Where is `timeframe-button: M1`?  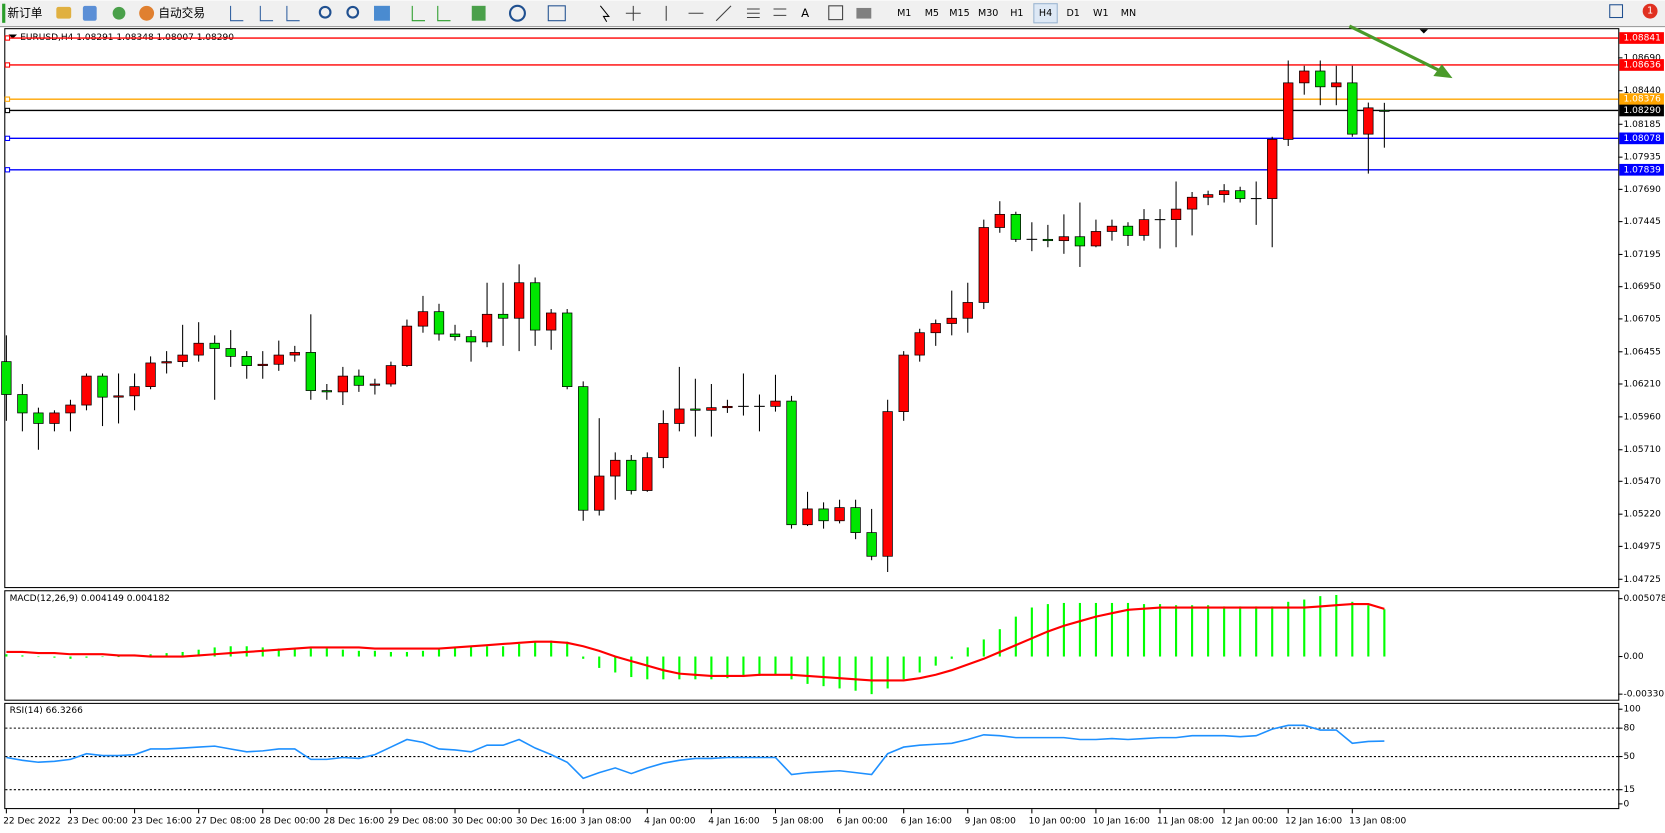 timeframe-button: M1 is located at coordinates (904, 13).